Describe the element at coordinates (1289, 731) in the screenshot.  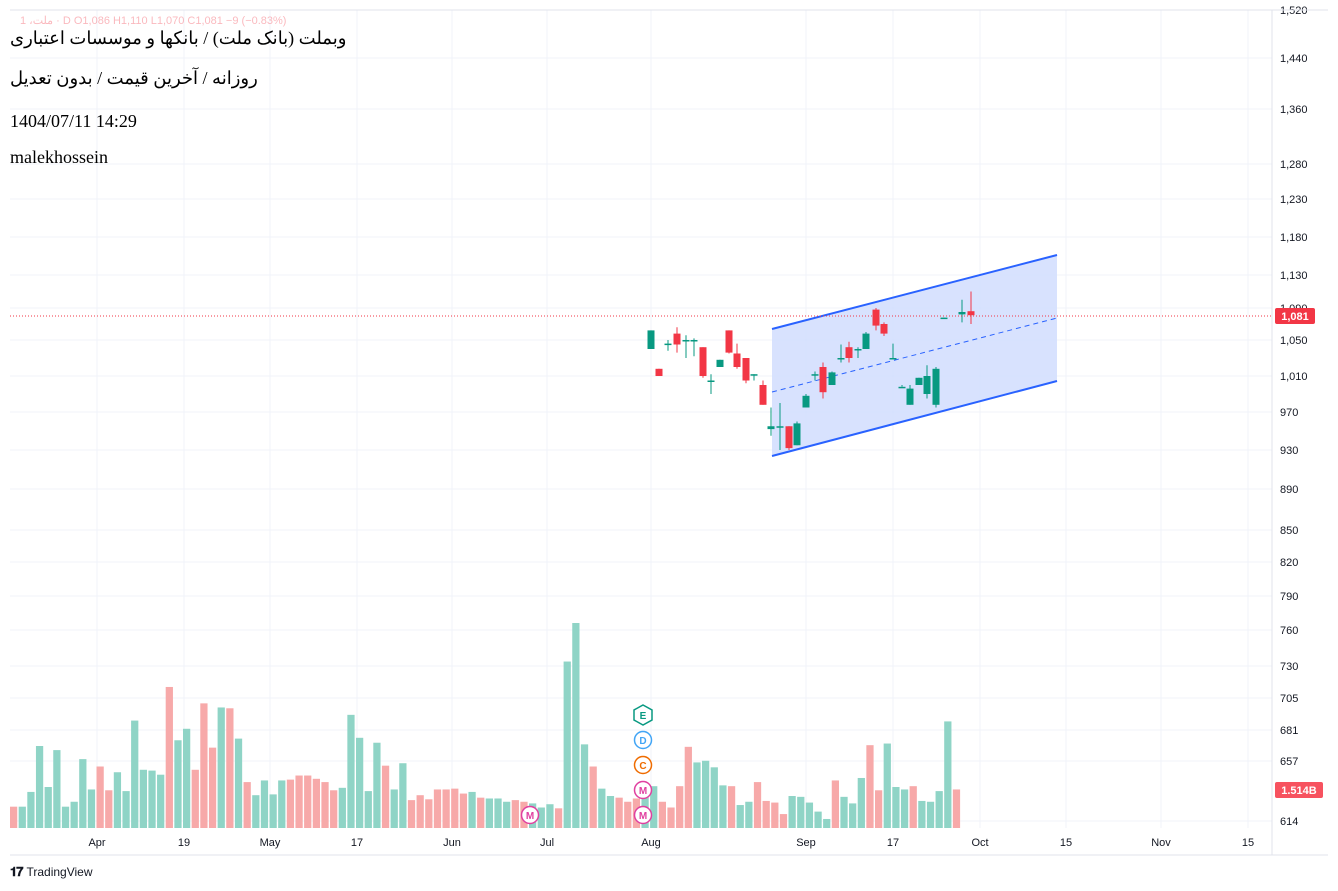
I see `y-tick-label: 681` at that location.